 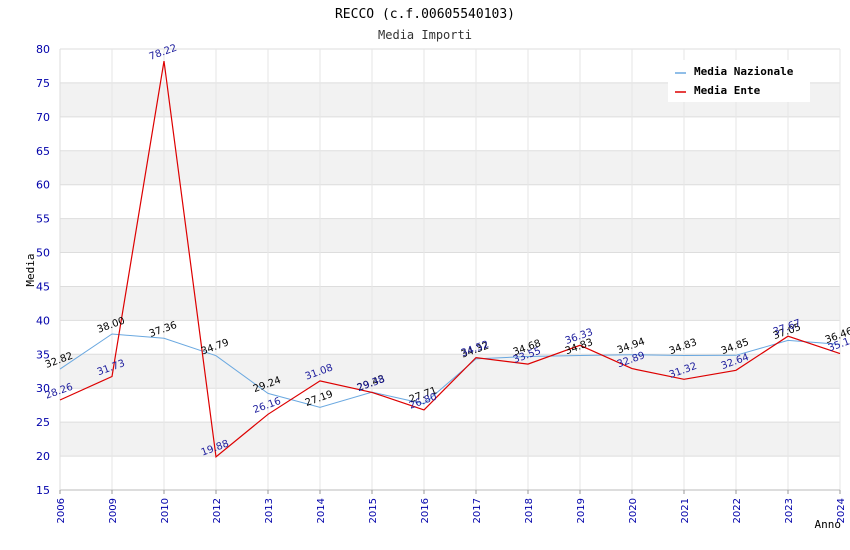 I want to click on x-tick-label: 2009, so click(x=113, y=510).